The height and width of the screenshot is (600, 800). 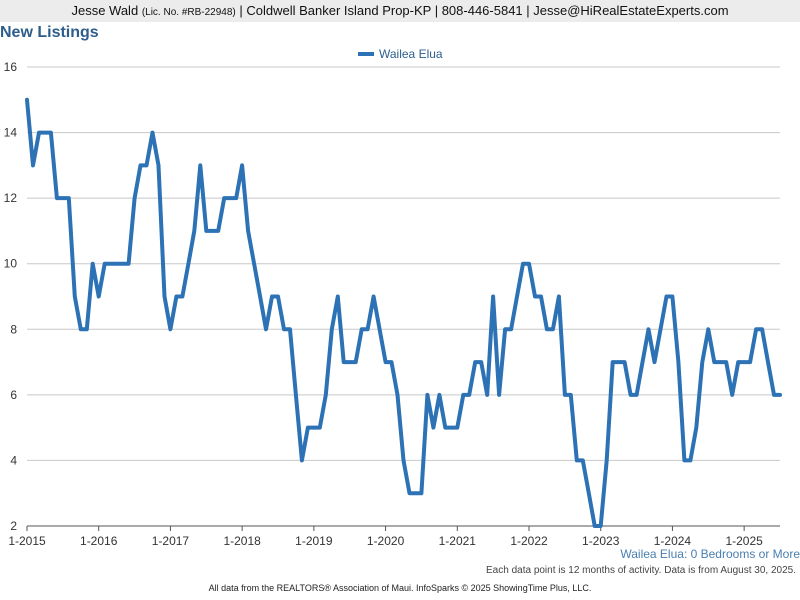 I want to click on x-tick-label-1-2022: 1-2022, so click(x=529, y=539).